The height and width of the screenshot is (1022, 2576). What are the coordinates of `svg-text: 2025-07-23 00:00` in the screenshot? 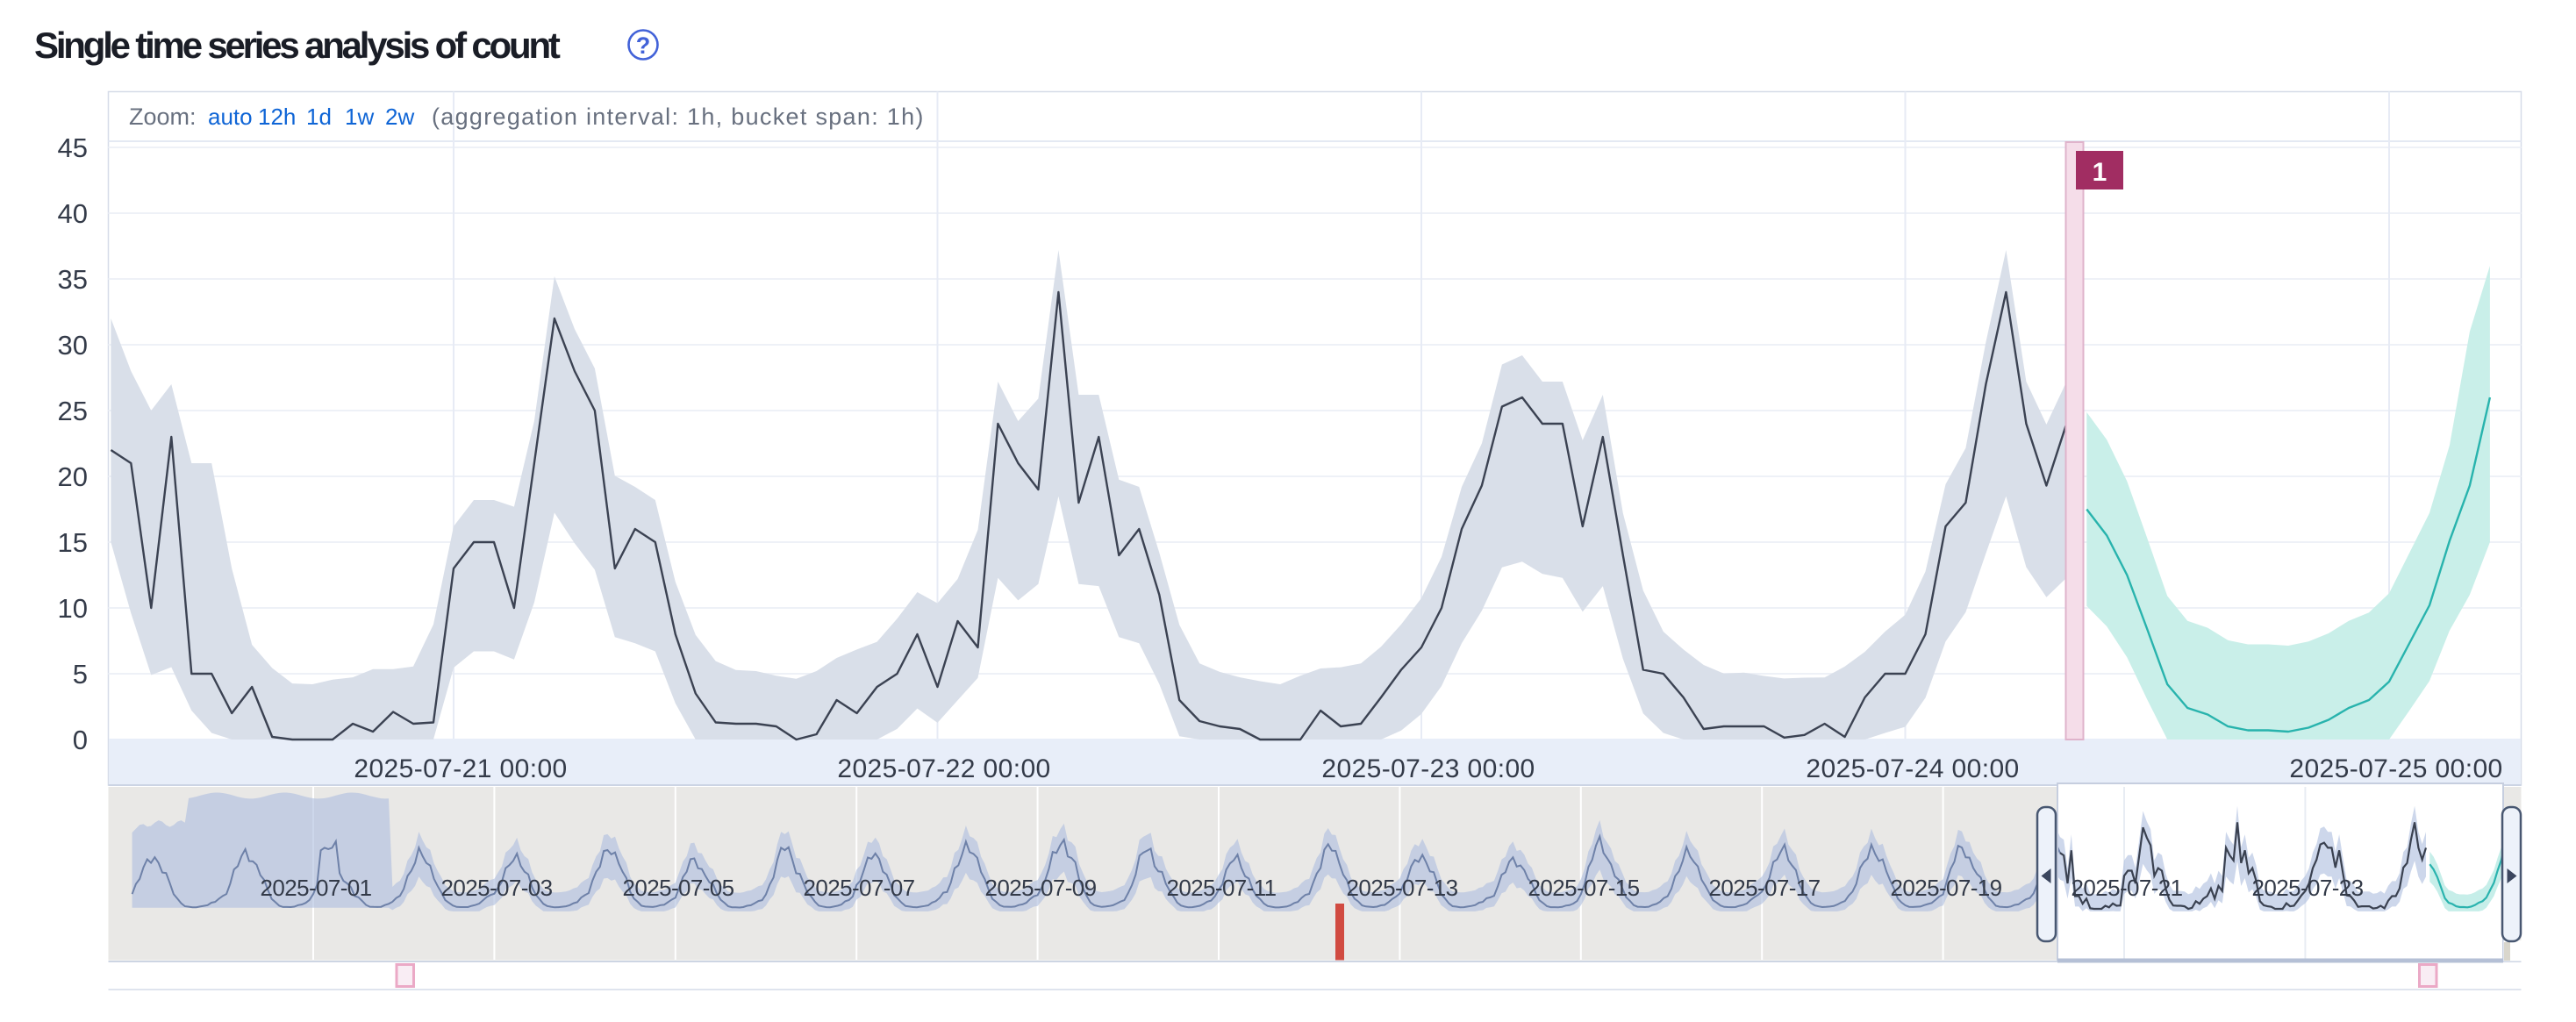 It's located at (1428, 769).